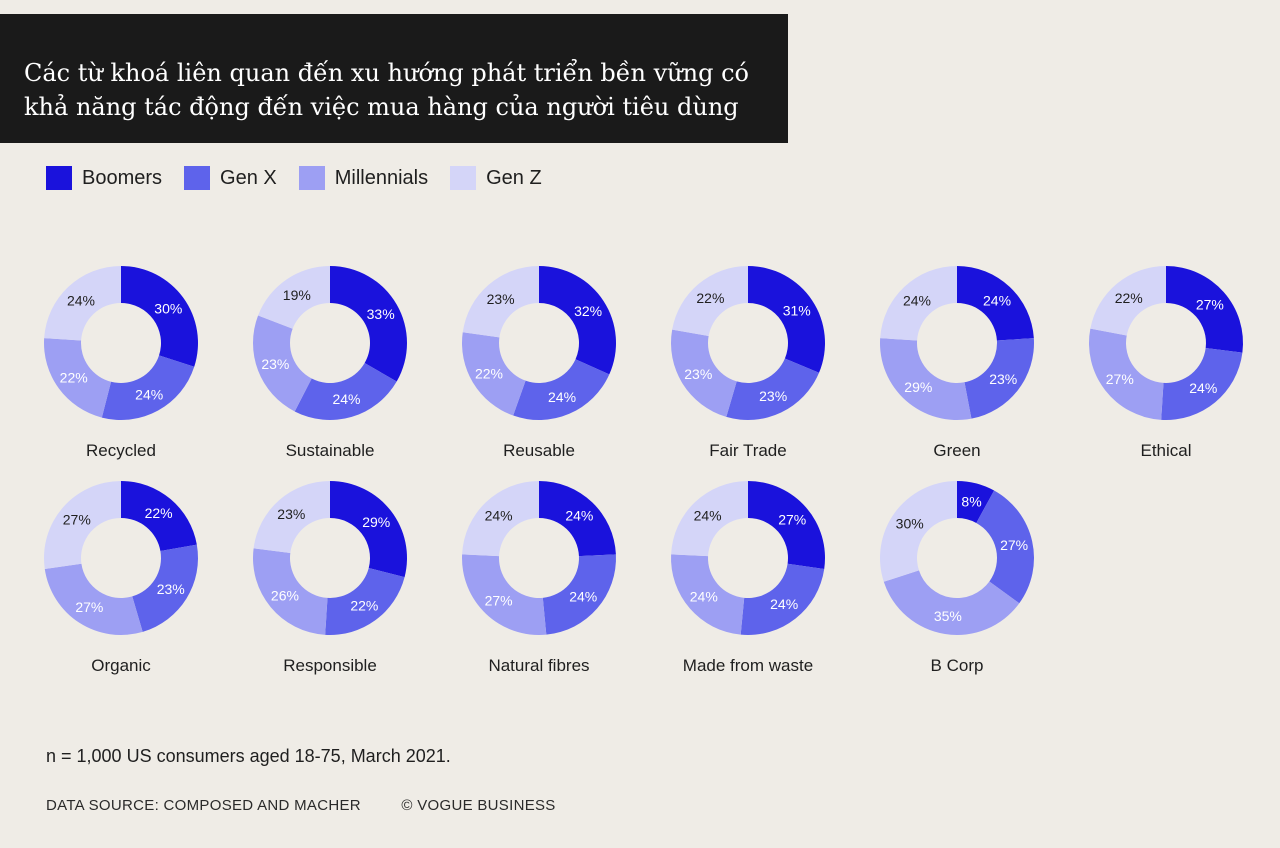  I want to click on value-label-fair-trade-gen-z: 22%, so click(710, 298).